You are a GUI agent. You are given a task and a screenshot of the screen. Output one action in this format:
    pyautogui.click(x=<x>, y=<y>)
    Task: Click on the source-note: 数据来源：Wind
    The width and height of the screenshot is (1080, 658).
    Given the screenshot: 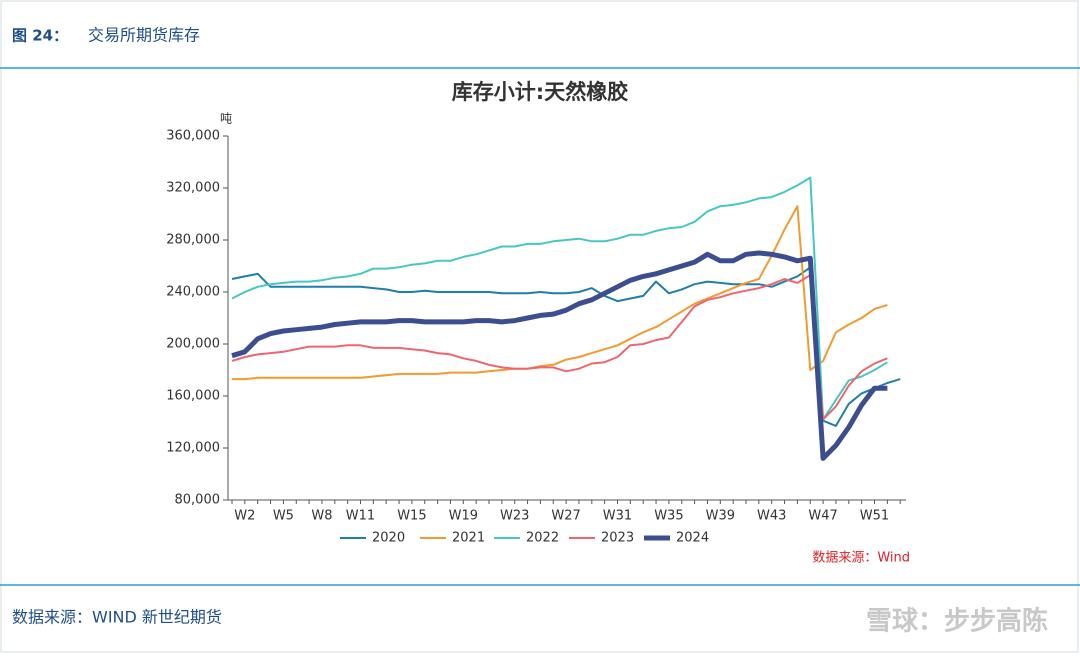 What is the action you would take?
    pyautogui.click(x=861, y=558)
    